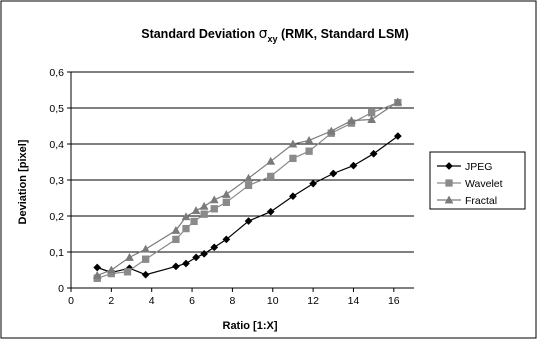 This screenshot has width=537, height=339. I want to click on y-axis-label: Deviation [pixel], so click(23, 181).